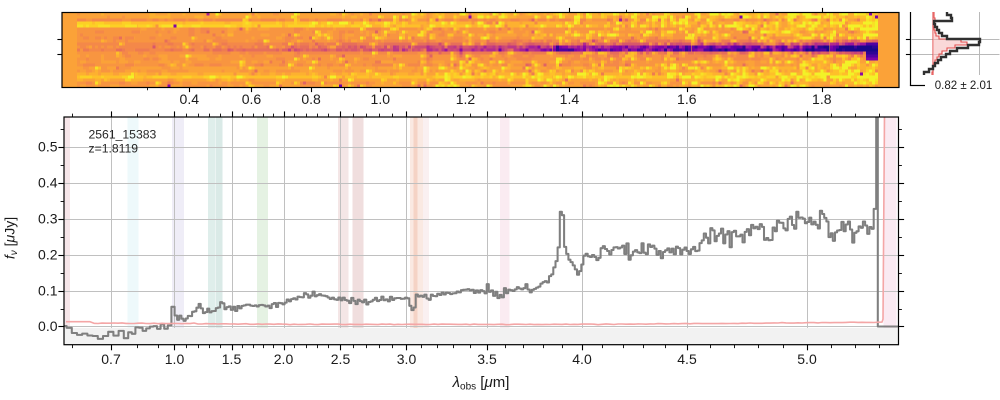  I want to click on svg-text: 2.5, so click(341, 359).